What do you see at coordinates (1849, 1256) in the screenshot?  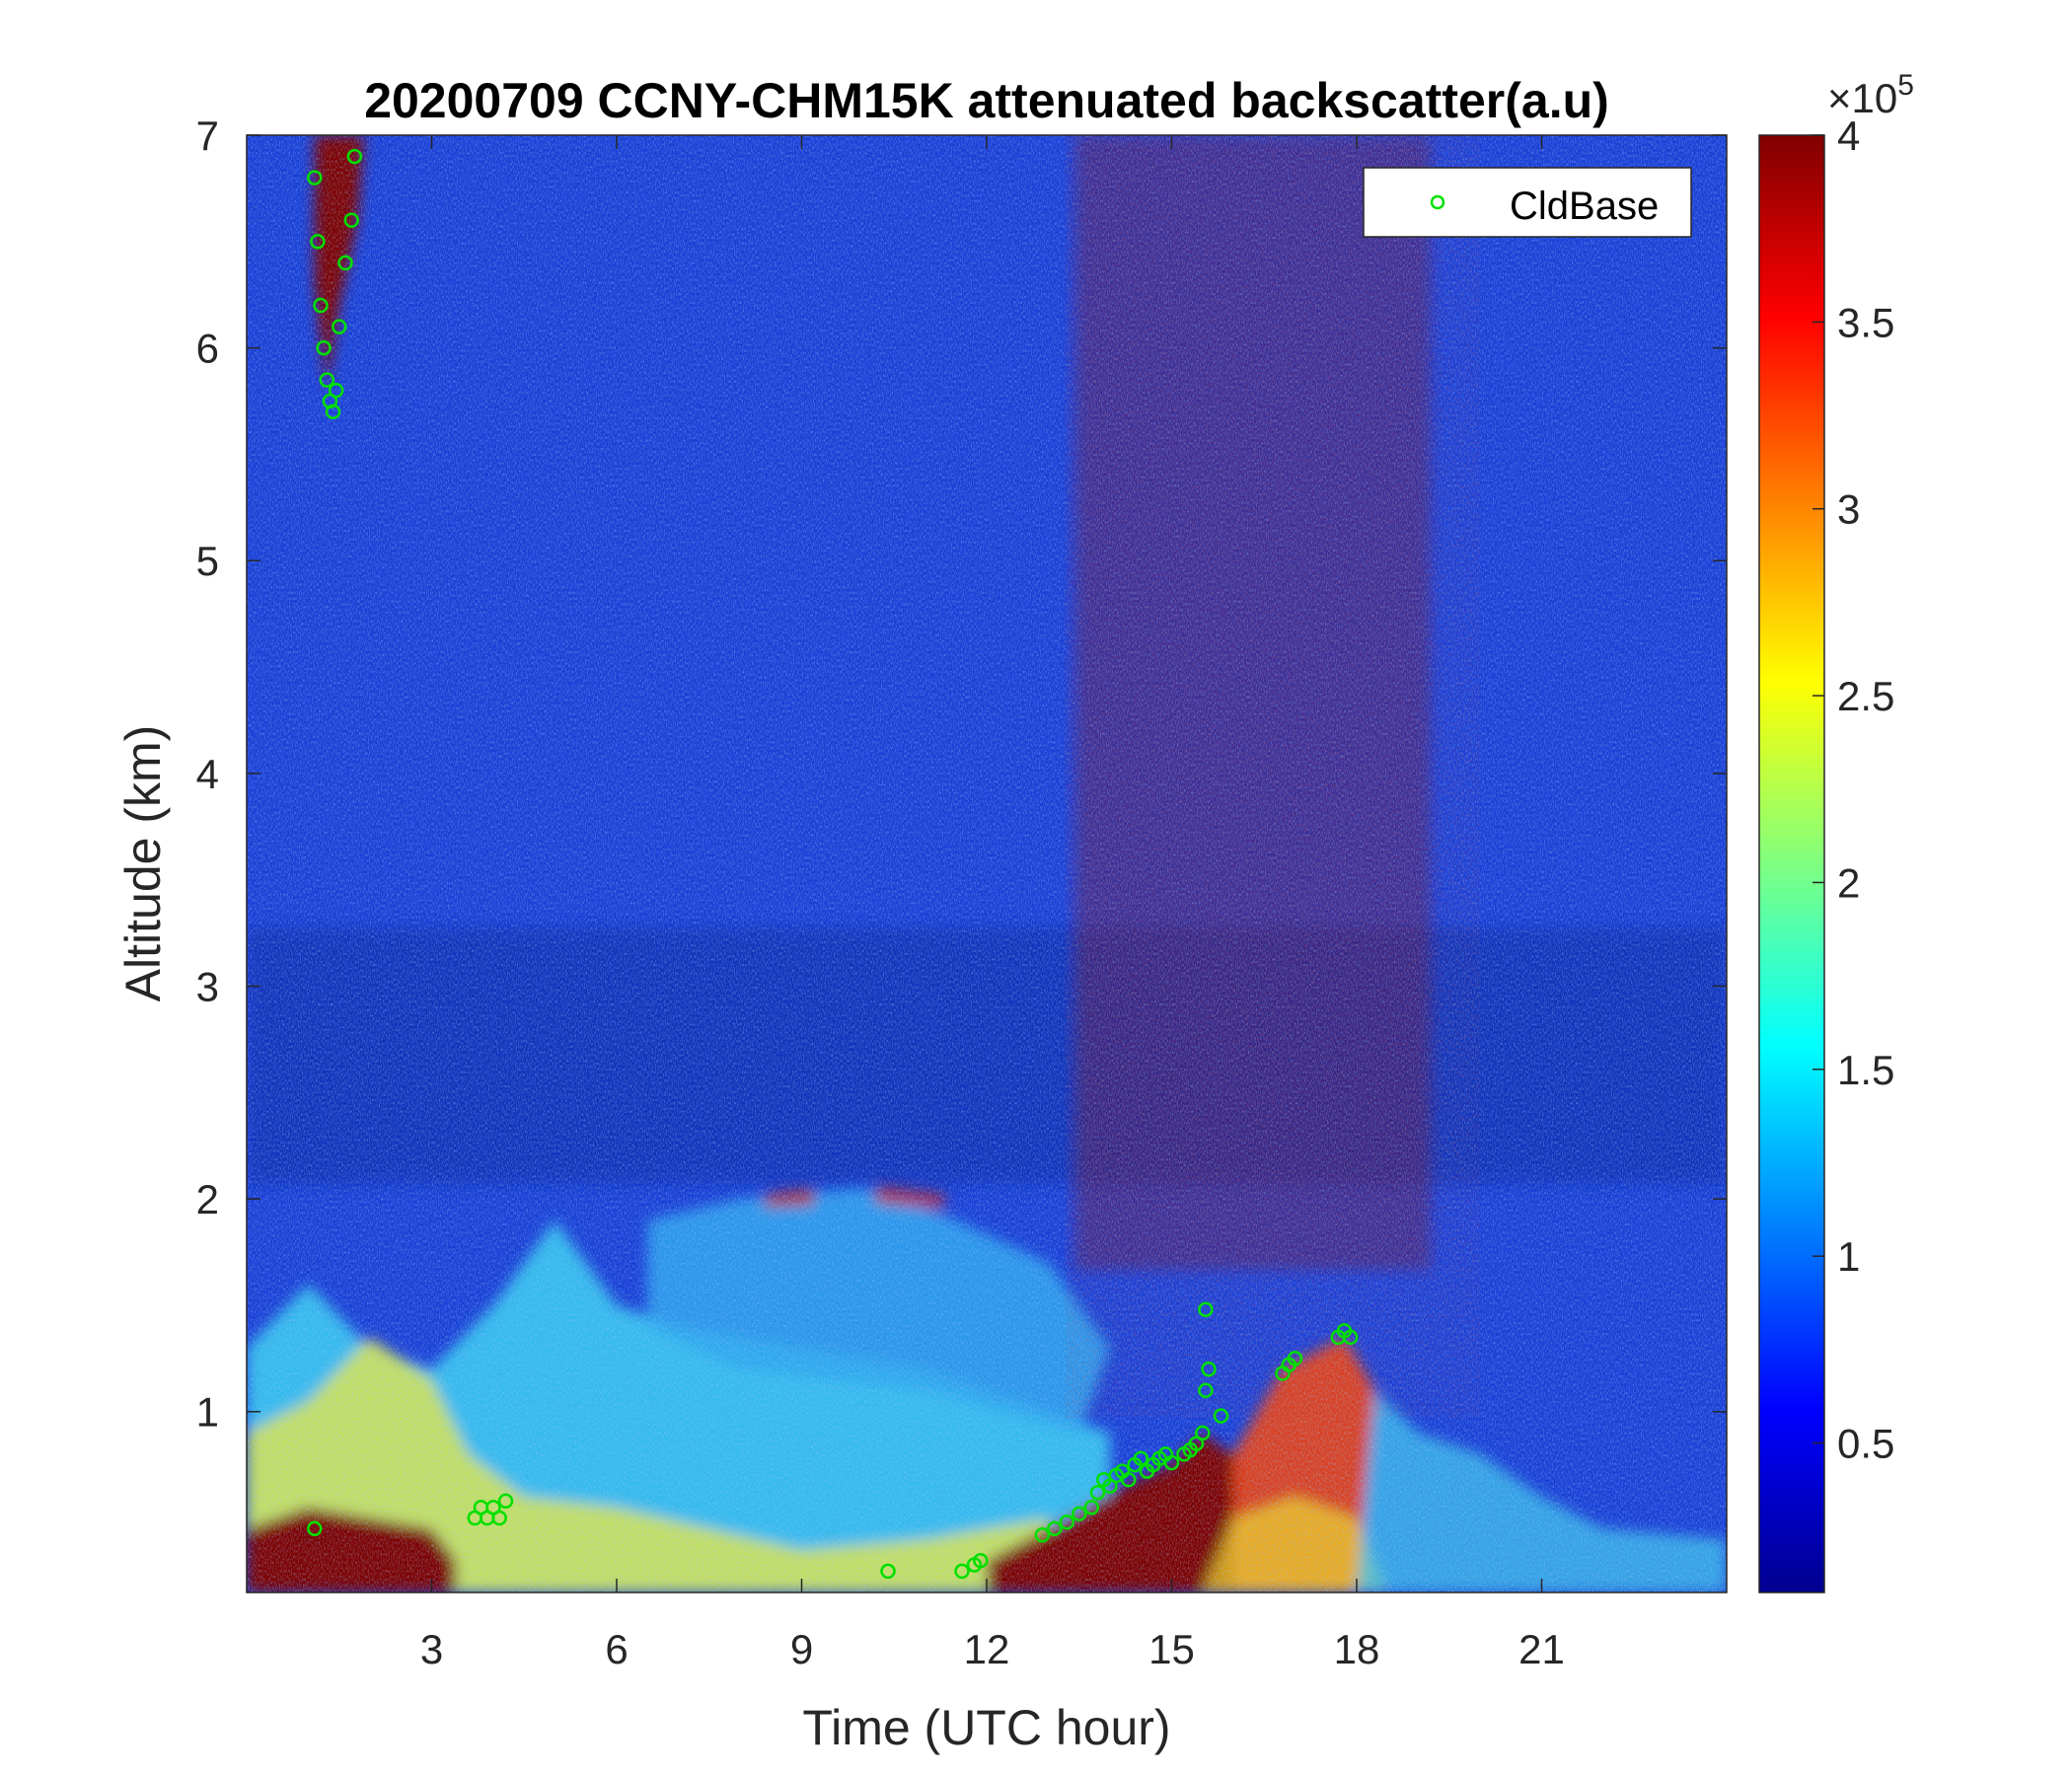 I see `colorbar-tick-label: 1` at bounding box center [1849, 1256].